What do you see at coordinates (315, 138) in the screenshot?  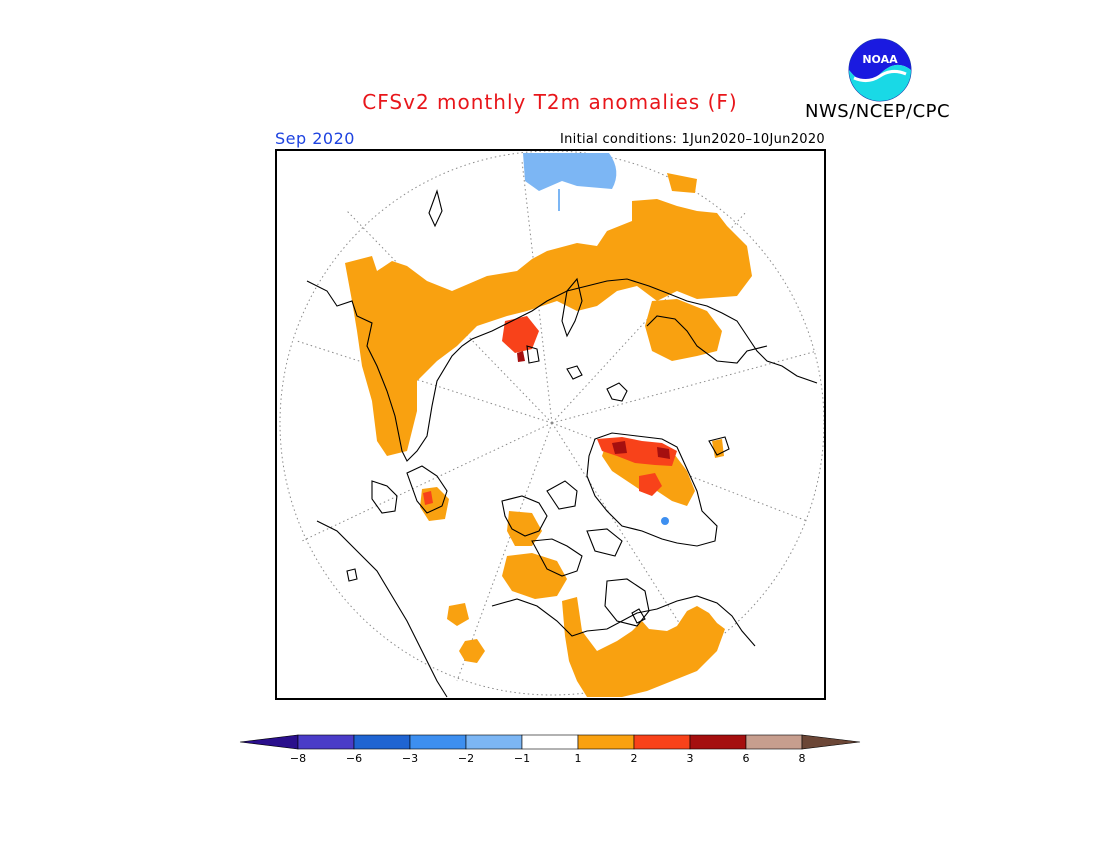 I see `forecast-month: Sep 2020` at bounding box center [315, 138].